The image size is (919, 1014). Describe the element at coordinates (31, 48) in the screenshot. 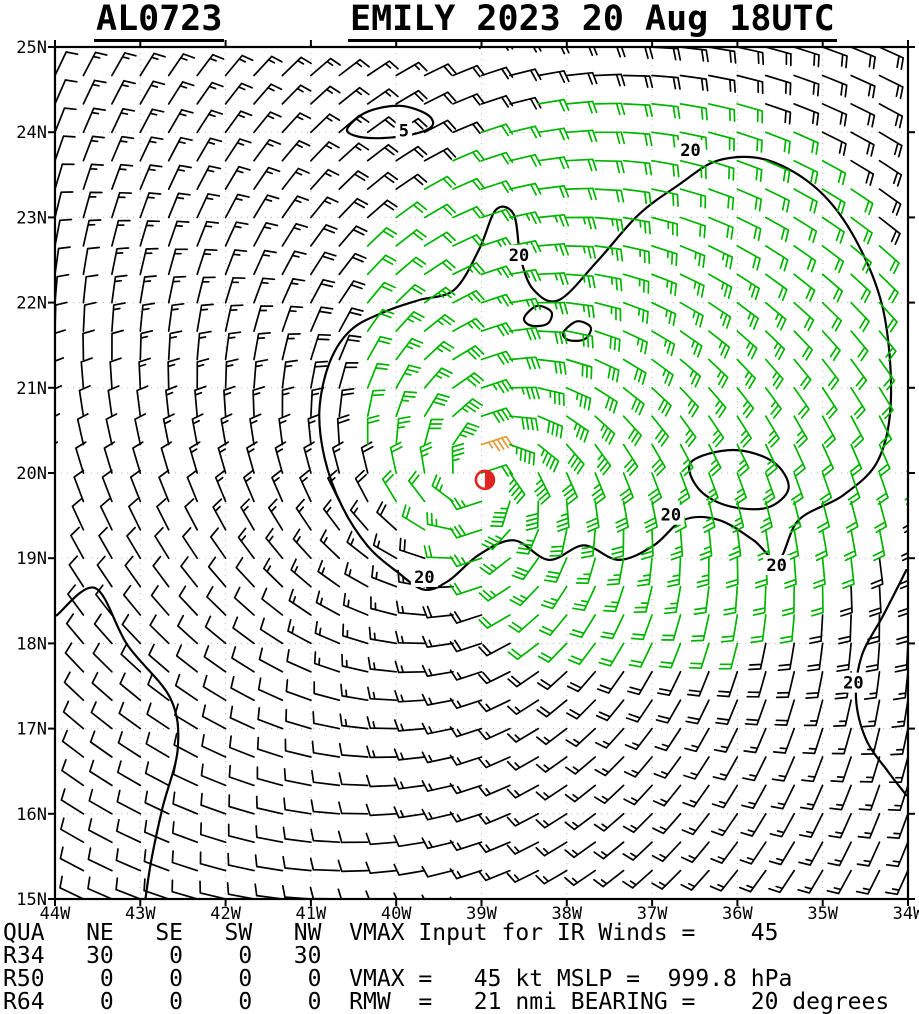

I see `svg-text: 25N` at that location.